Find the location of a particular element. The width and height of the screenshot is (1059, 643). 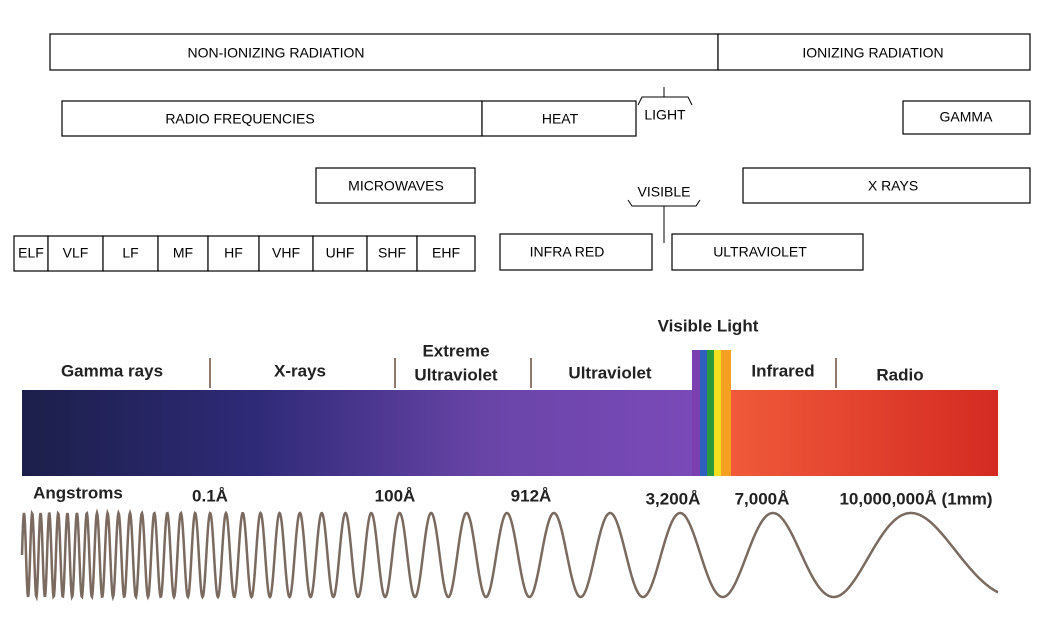

region-label: Gamma rays is located at coordinates (112, 370).